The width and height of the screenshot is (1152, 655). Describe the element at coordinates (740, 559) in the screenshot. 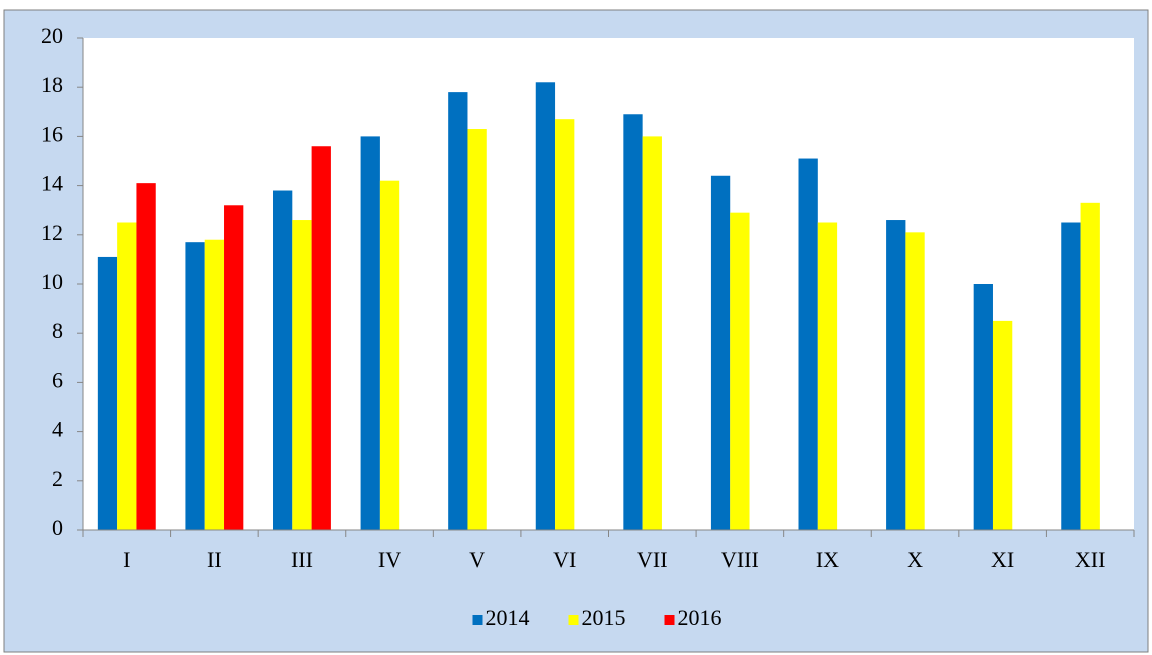

I see `x-tick-label: VIII` at that location.